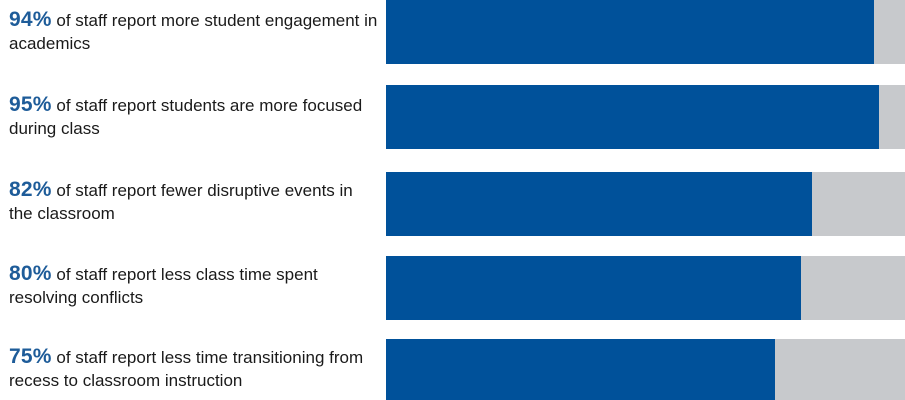 The height and width of the screenshot is (400, 905). Describe the element at coordinates (30, 189) in the screenshot. I see `bar-percent-label: 82%` at that location.